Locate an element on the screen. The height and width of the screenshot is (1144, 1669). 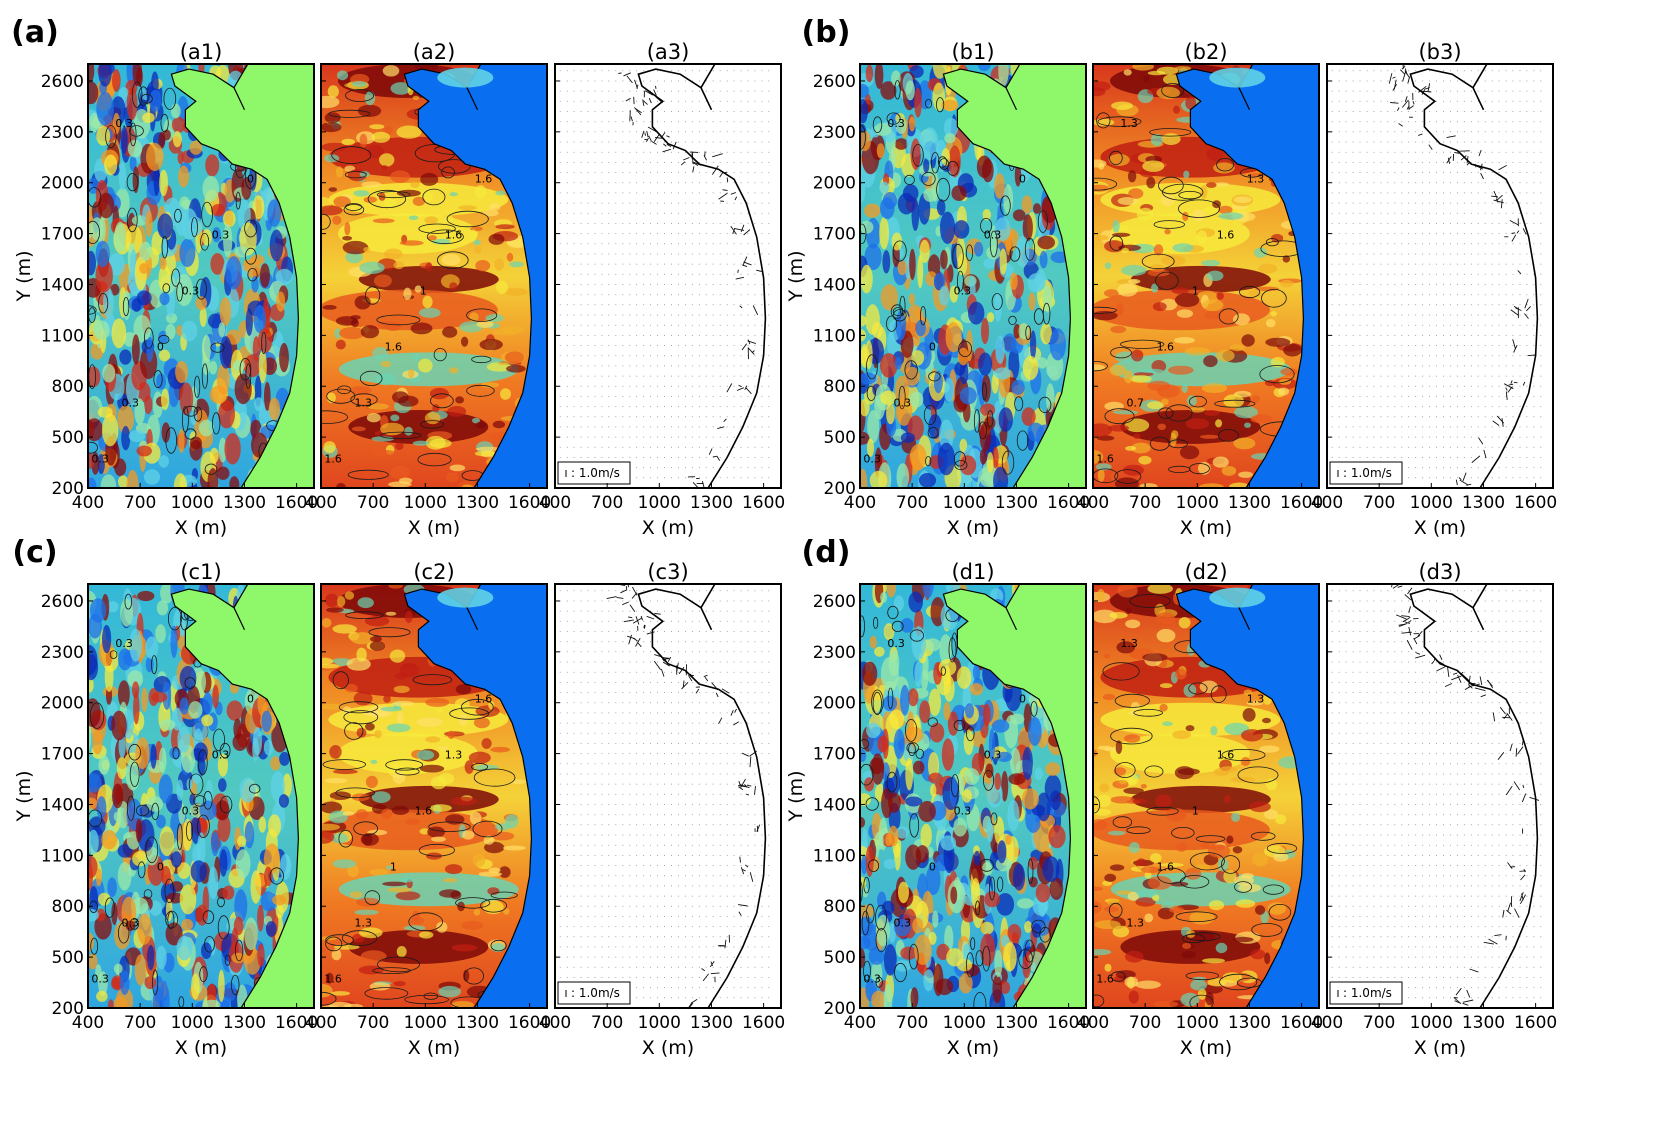
sea-area is located at coordinates (475, 276).